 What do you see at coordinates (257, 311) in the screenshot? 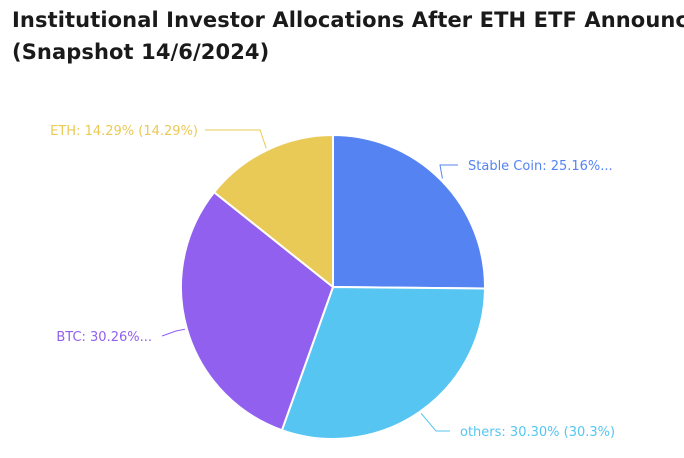
I see `pie-slice-btc` at bounding box center [257, 311].